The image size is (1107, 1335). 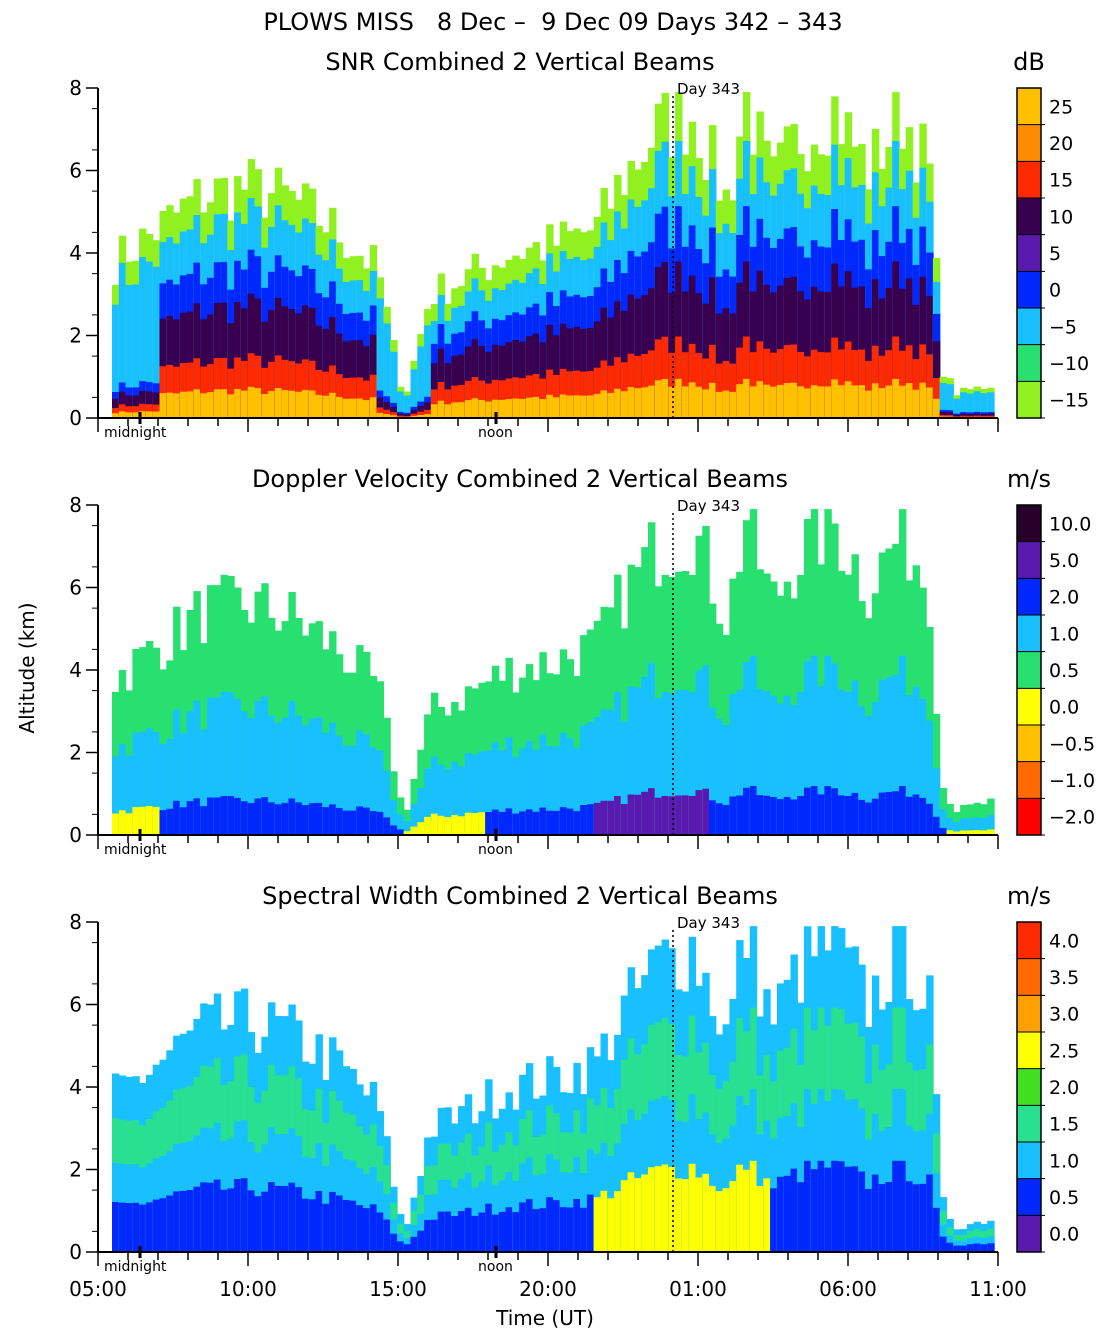 What do you see at coordinates (1029, 326) in the screenshot?
I see `colorbar-swatch` at bounding box center [1029, 326].